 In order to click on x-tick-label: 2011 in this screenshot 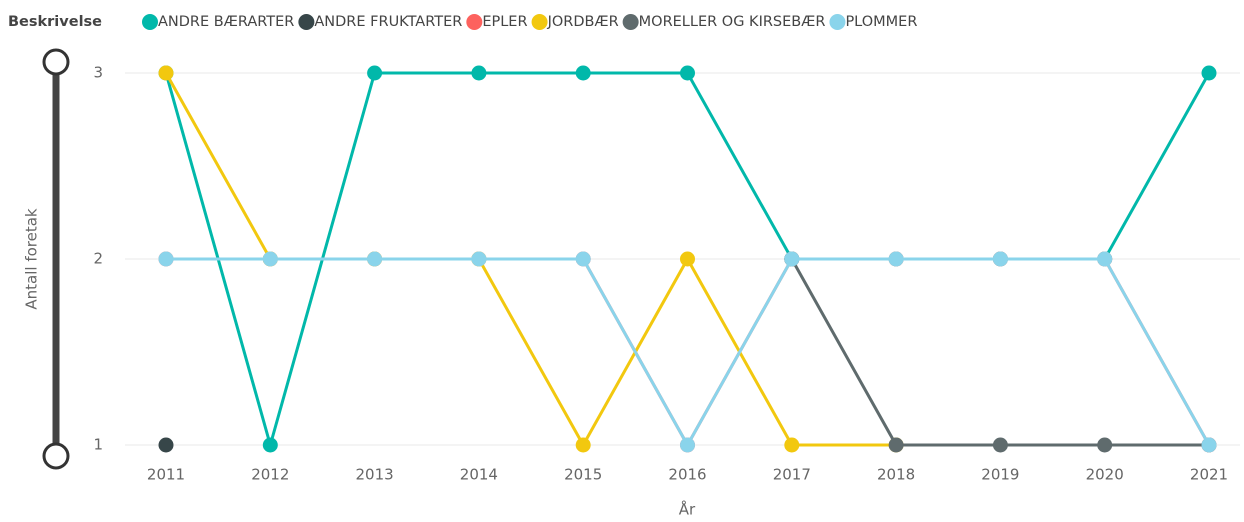, I will do `click(166, 475)`.